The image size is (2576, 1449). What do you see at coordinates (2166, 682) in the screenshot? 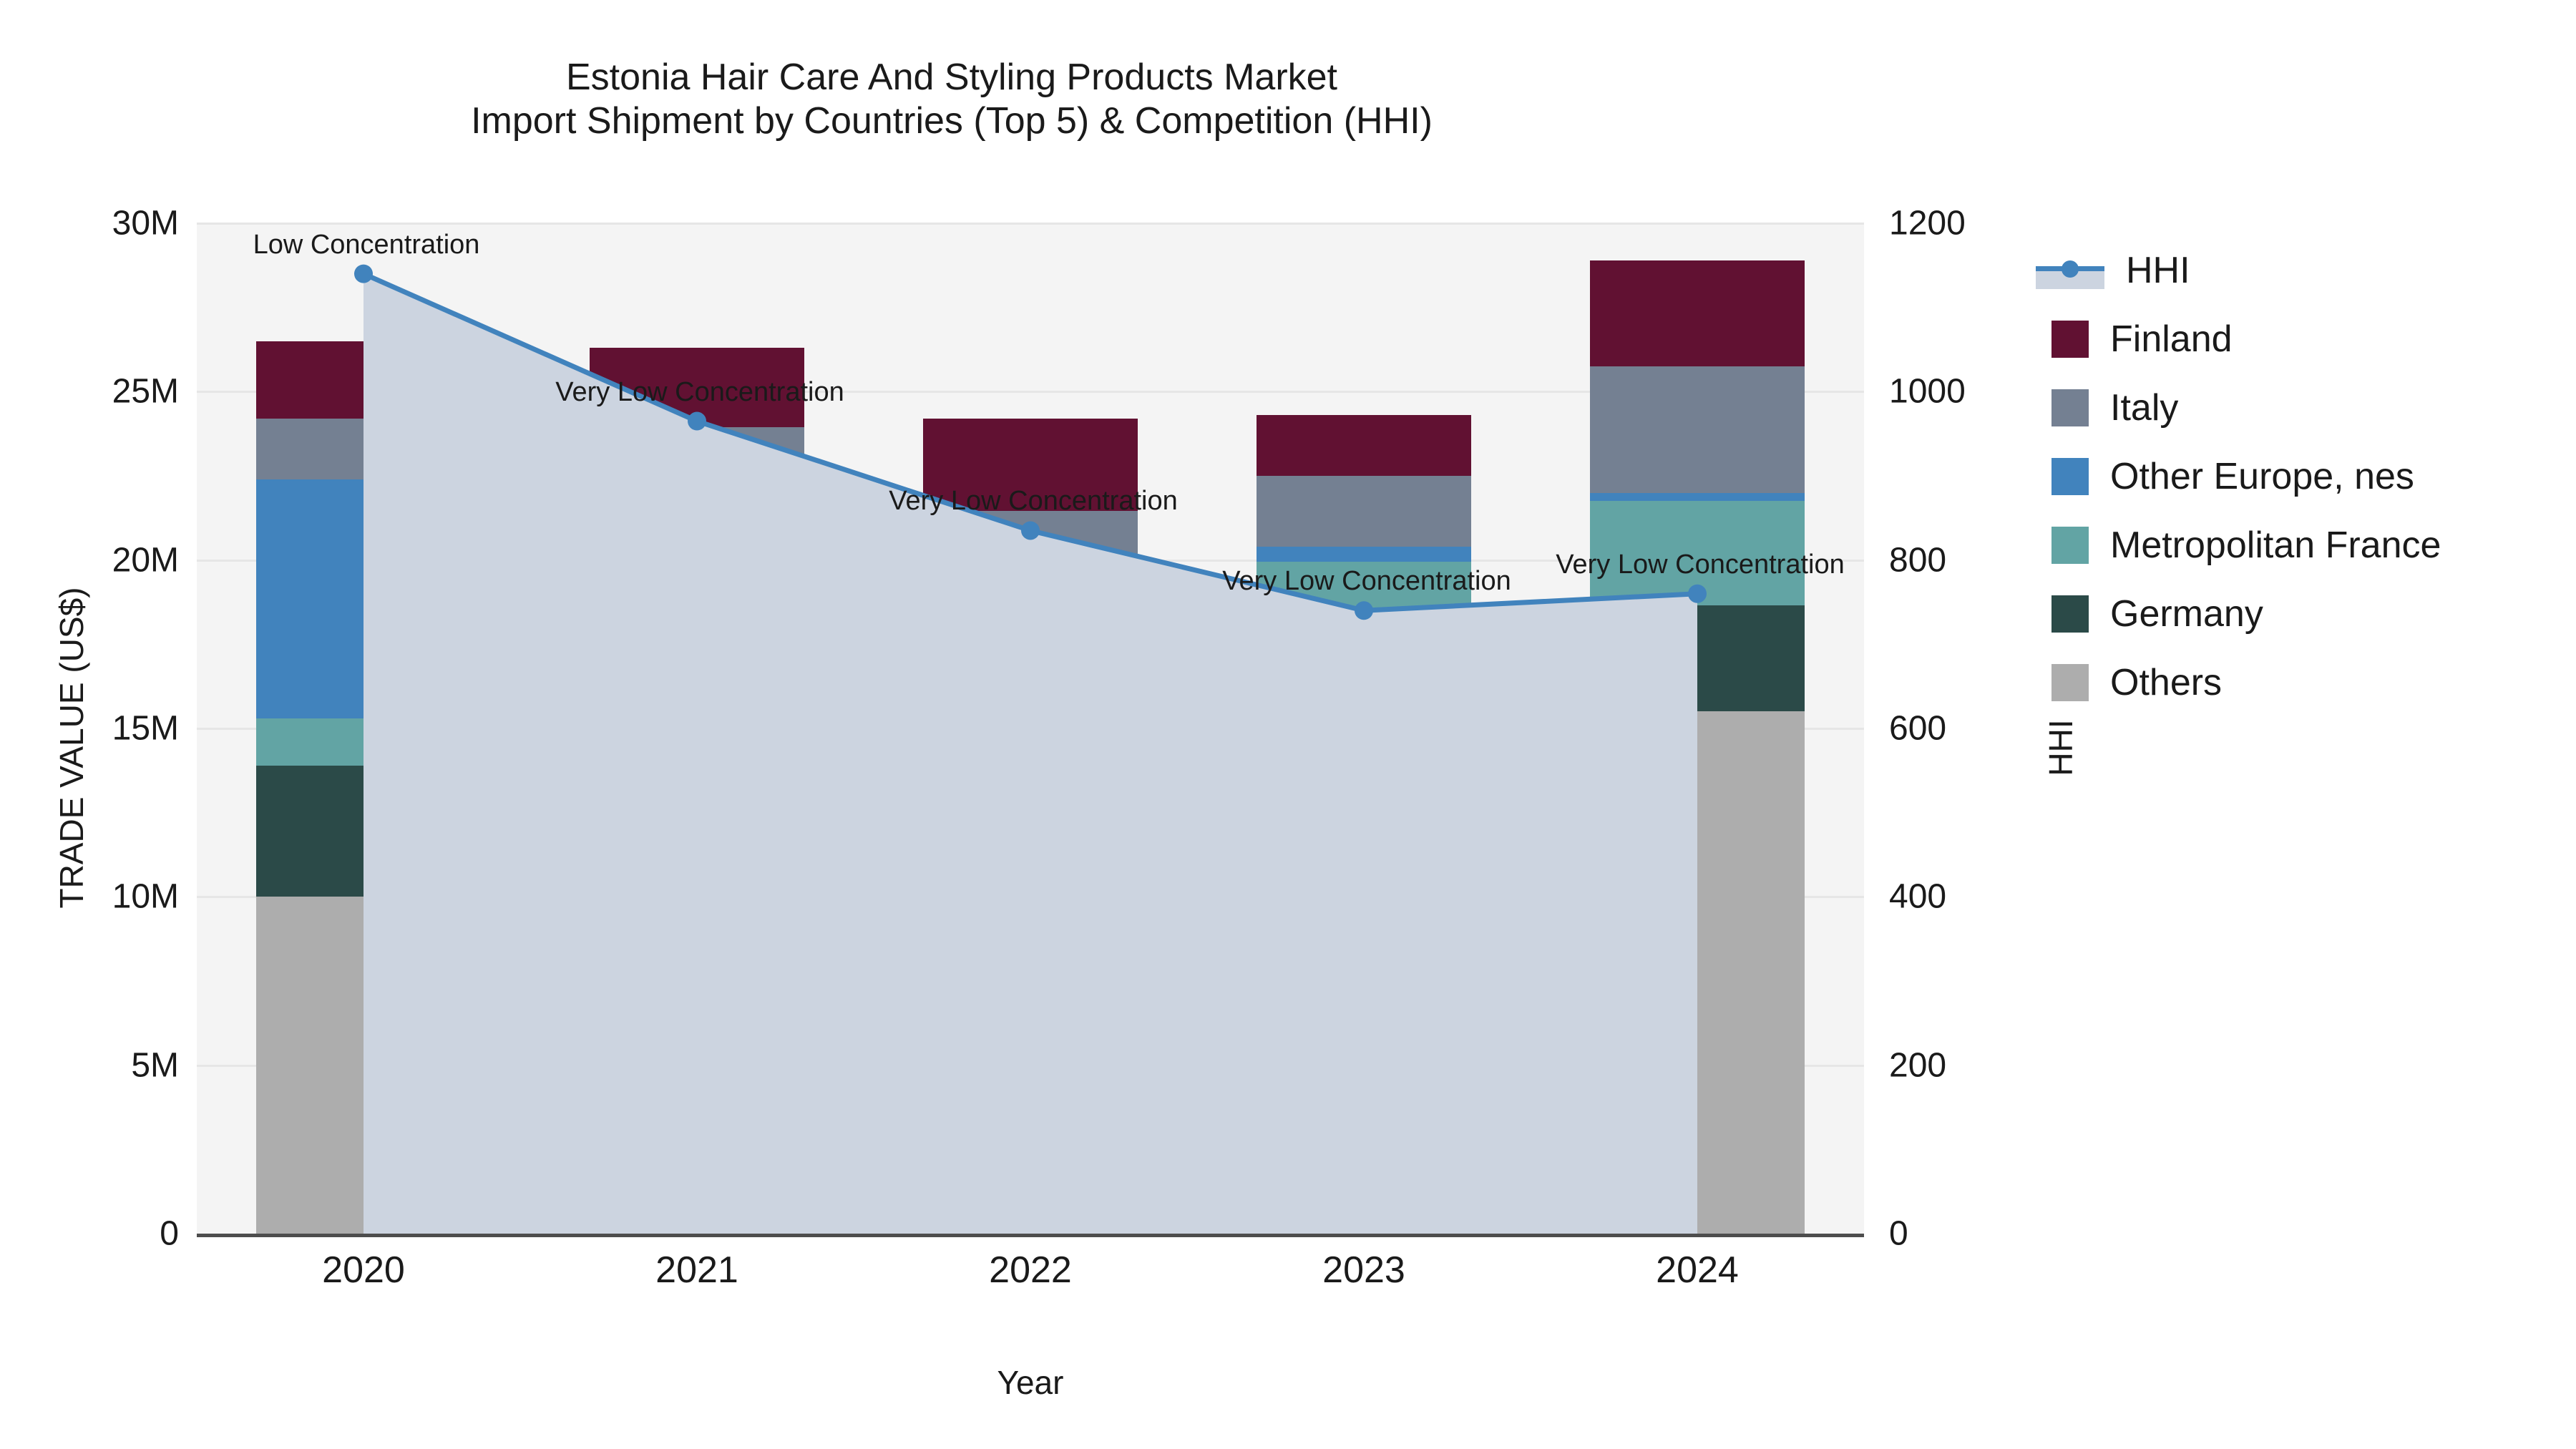
I see `legend-item-label: Others` at bounding box center [2166, 682].